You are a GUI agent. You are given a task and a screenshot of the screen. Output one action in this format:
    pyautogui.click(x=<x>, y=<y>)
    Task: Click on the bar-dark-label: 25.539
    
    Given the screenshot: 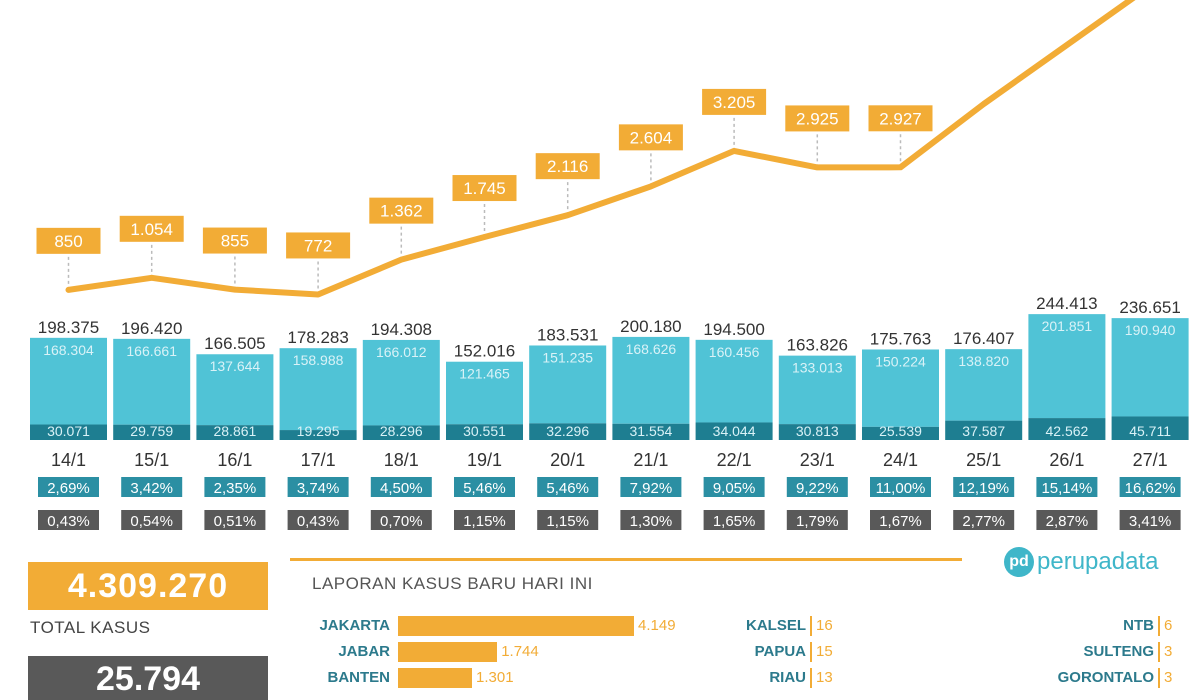 What is the action you would take?
    pyautogui.click(x=900, y=431)
    